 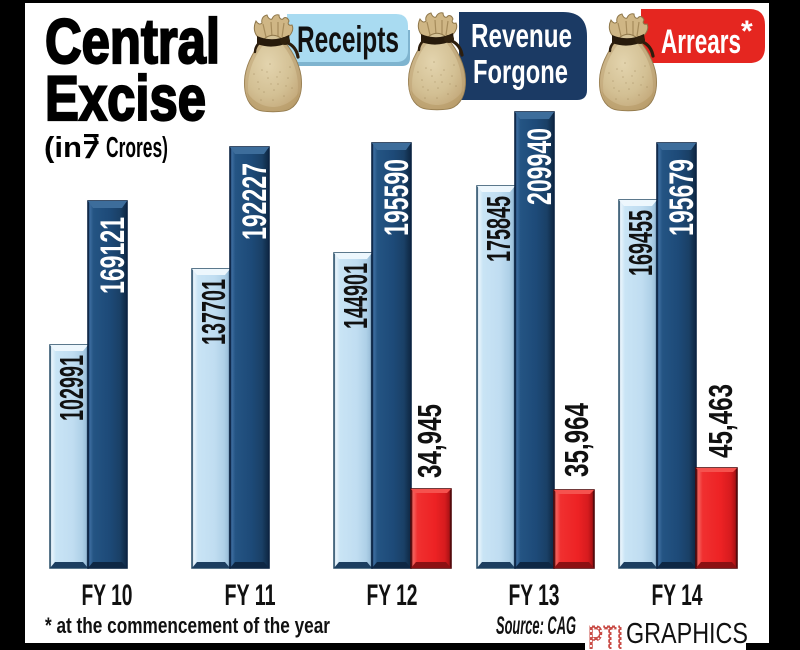 I want to click on svg-text: Source: CAG, so click(x=536, y=626).